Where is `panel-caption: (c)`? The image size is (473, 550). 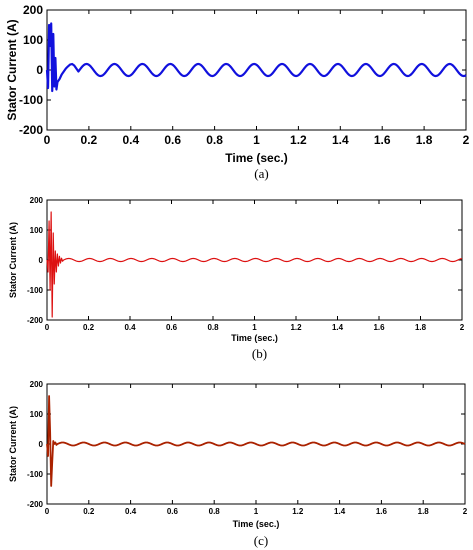
panel-caption: (c) is located at coordinates (261, 540).